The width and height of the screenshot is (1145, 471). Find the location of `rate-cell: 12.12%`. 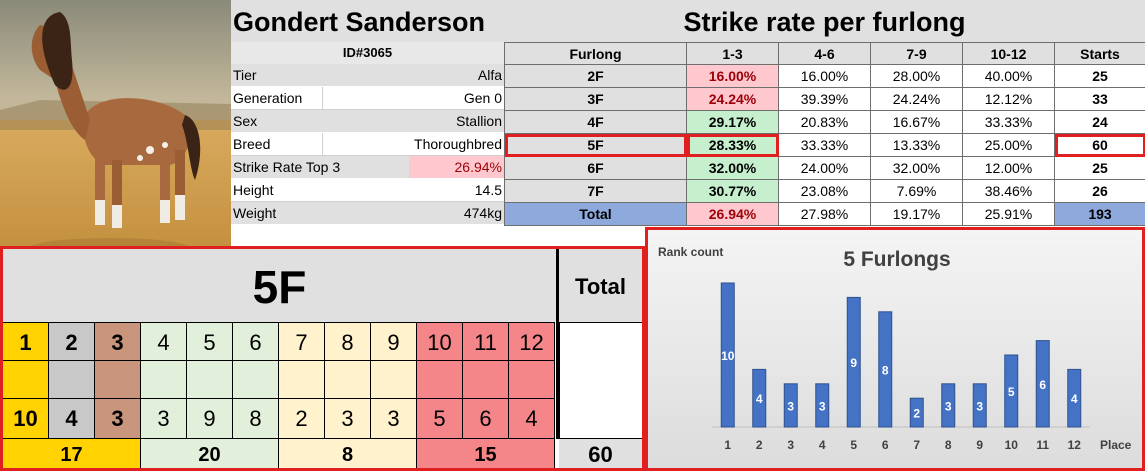

rate-cell: 12.12% is located at coordinates (1008, 99).